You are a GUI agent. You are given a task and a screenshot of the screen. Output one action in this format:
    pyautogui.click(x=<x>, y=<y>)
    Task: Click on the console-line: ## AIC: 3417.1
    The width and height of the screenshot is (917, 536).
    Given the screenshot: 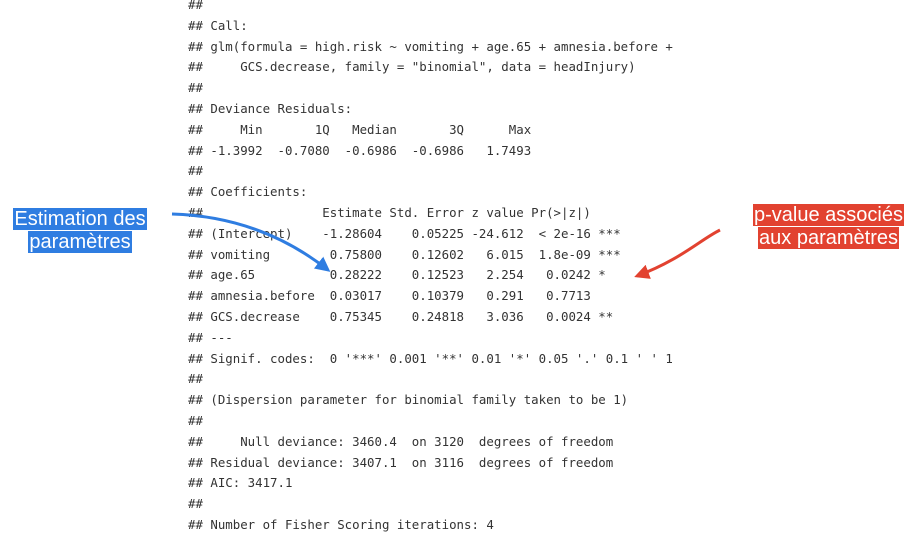 What is the action you would take?
    pyautogui.click(x=240, y=483)
    